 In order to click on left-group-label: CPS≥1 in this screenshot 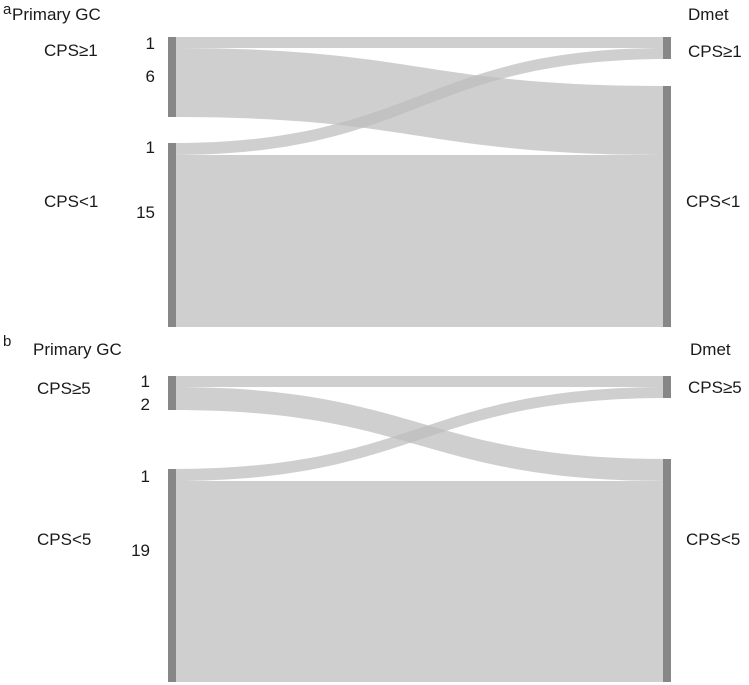, I will do `click(71, 50)`.